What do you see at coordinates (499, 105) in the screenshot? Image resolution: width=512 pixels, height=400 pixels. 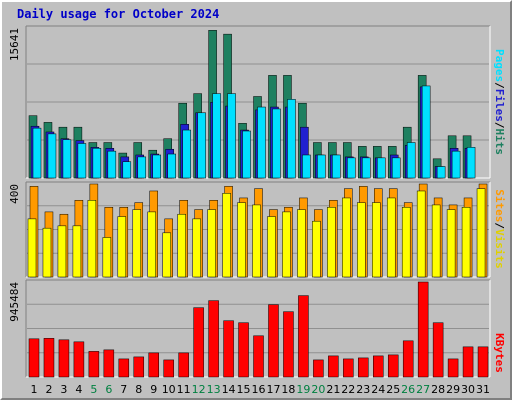 I see `hits-legend-part: Files` at bounding box center [499, 105].